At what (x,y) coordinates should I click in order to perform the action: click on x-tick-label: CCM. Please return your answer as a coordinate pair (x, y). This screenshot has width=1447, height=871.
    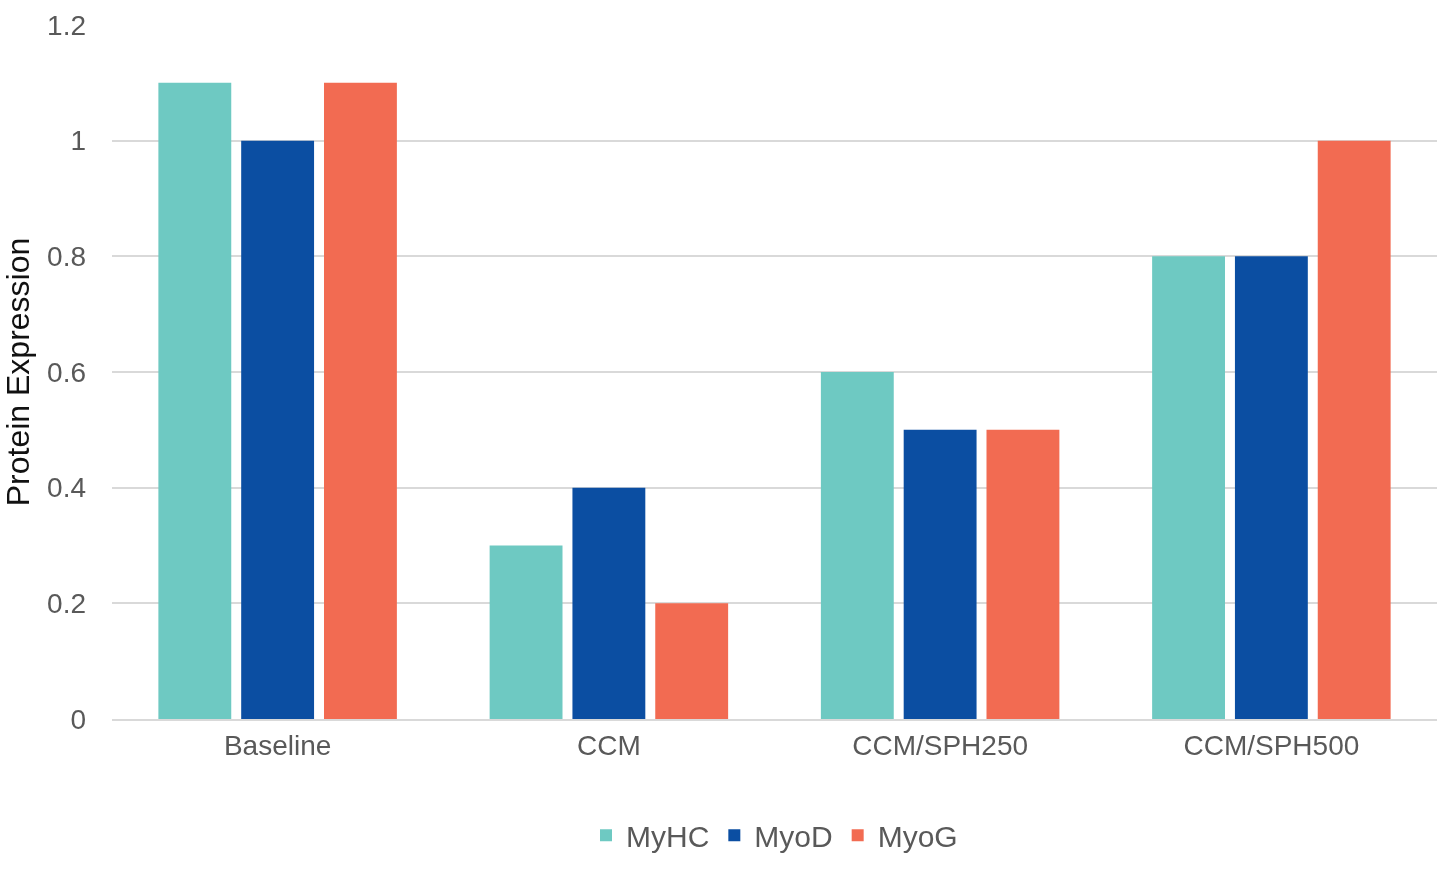
    Looking at the image, I should click on (609, 745).